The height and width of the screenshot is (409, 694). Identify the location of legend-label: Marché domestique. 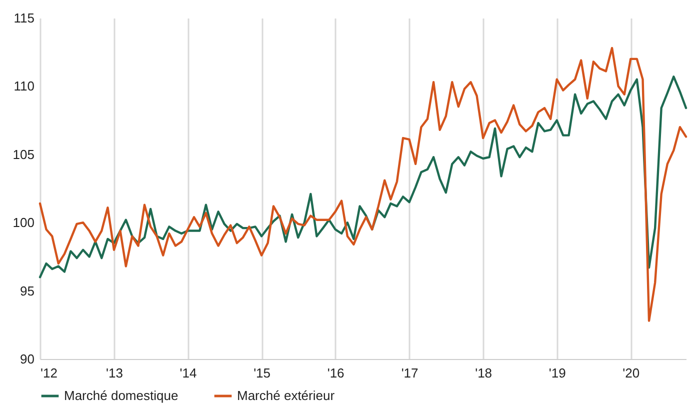
(121, 395).